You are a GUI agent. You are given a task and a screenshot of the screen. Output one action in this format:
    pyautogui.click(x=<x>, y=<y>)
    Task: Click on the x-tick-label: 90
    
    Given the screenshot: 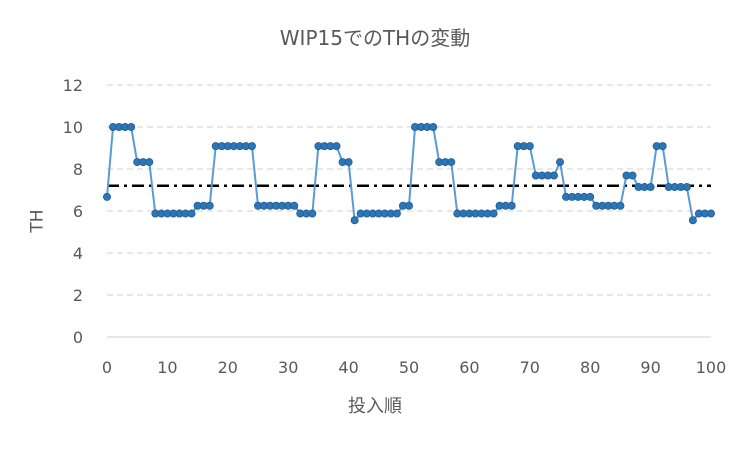 What is the action you would take?
    pyautogui.click(x=650, y=367)
    